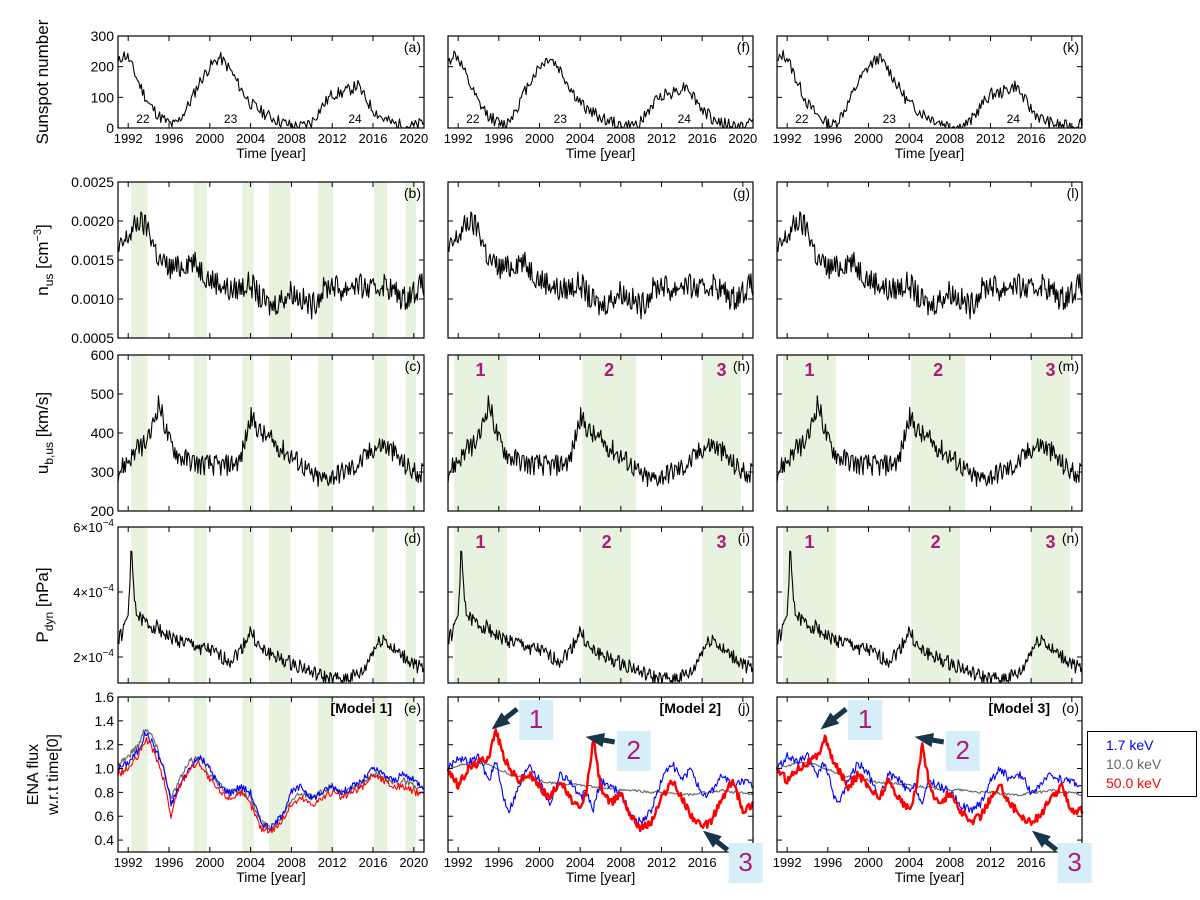 The height and width of the screenshot is (900, 1200). I want to click on panel-label: (h), so click(741, 366).